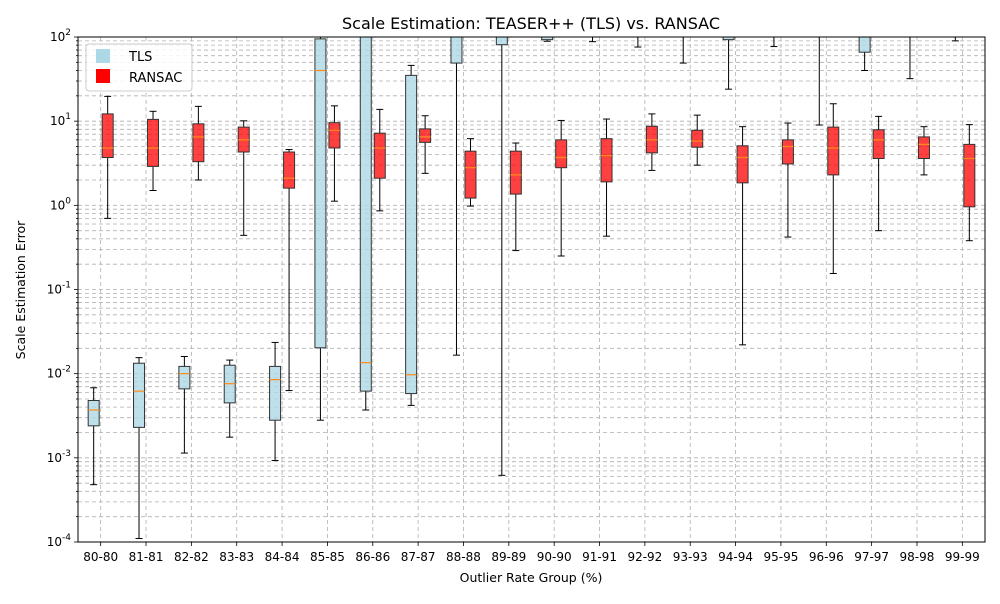 Image resolution: width=1000 pixels, height=604 pixels. What do you see at coordinates (140, 57) in the screenshot?
I see `legend-label-tls: TLS` at bounding box center [140, 57].